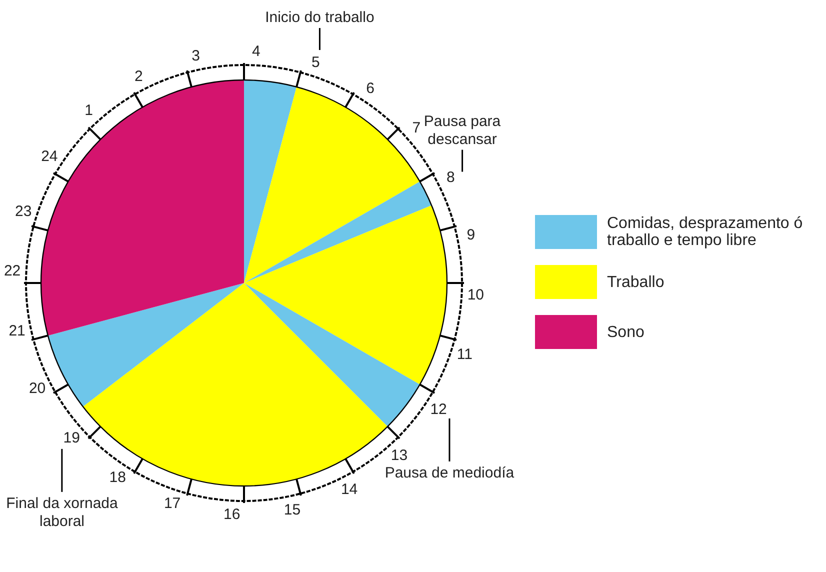 Image resolution: width=826 pixels, height=572 pixels. What do you see at coordinates (71, 438) in the screenshot?
I see `text: 19` at bounding box center [71, 438].